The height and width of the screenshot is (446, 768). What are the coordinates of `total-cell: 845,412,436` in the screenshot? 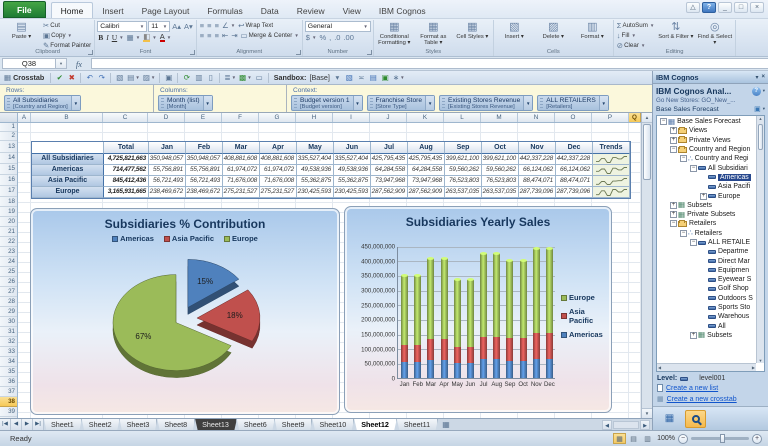 It's located at (126, 181).